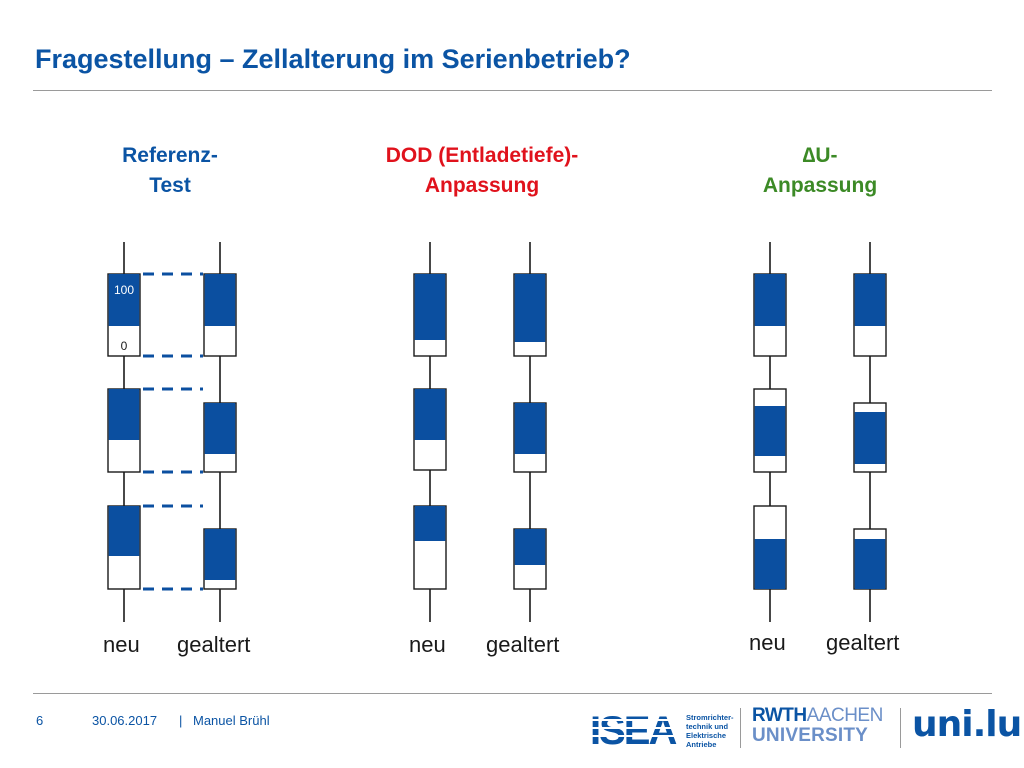  Describe the element at coordinates (124, 346) in the screenshot. I see `soc-0-label: 0` at that location.